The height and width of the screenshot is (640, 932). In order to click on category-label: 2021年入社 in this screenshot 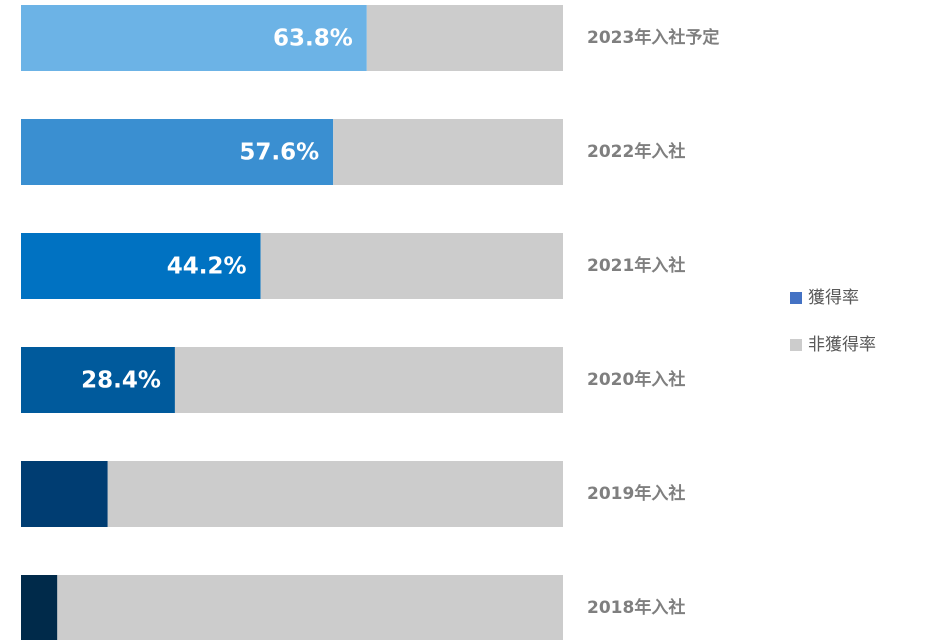, I will do `click(636, 265)`.